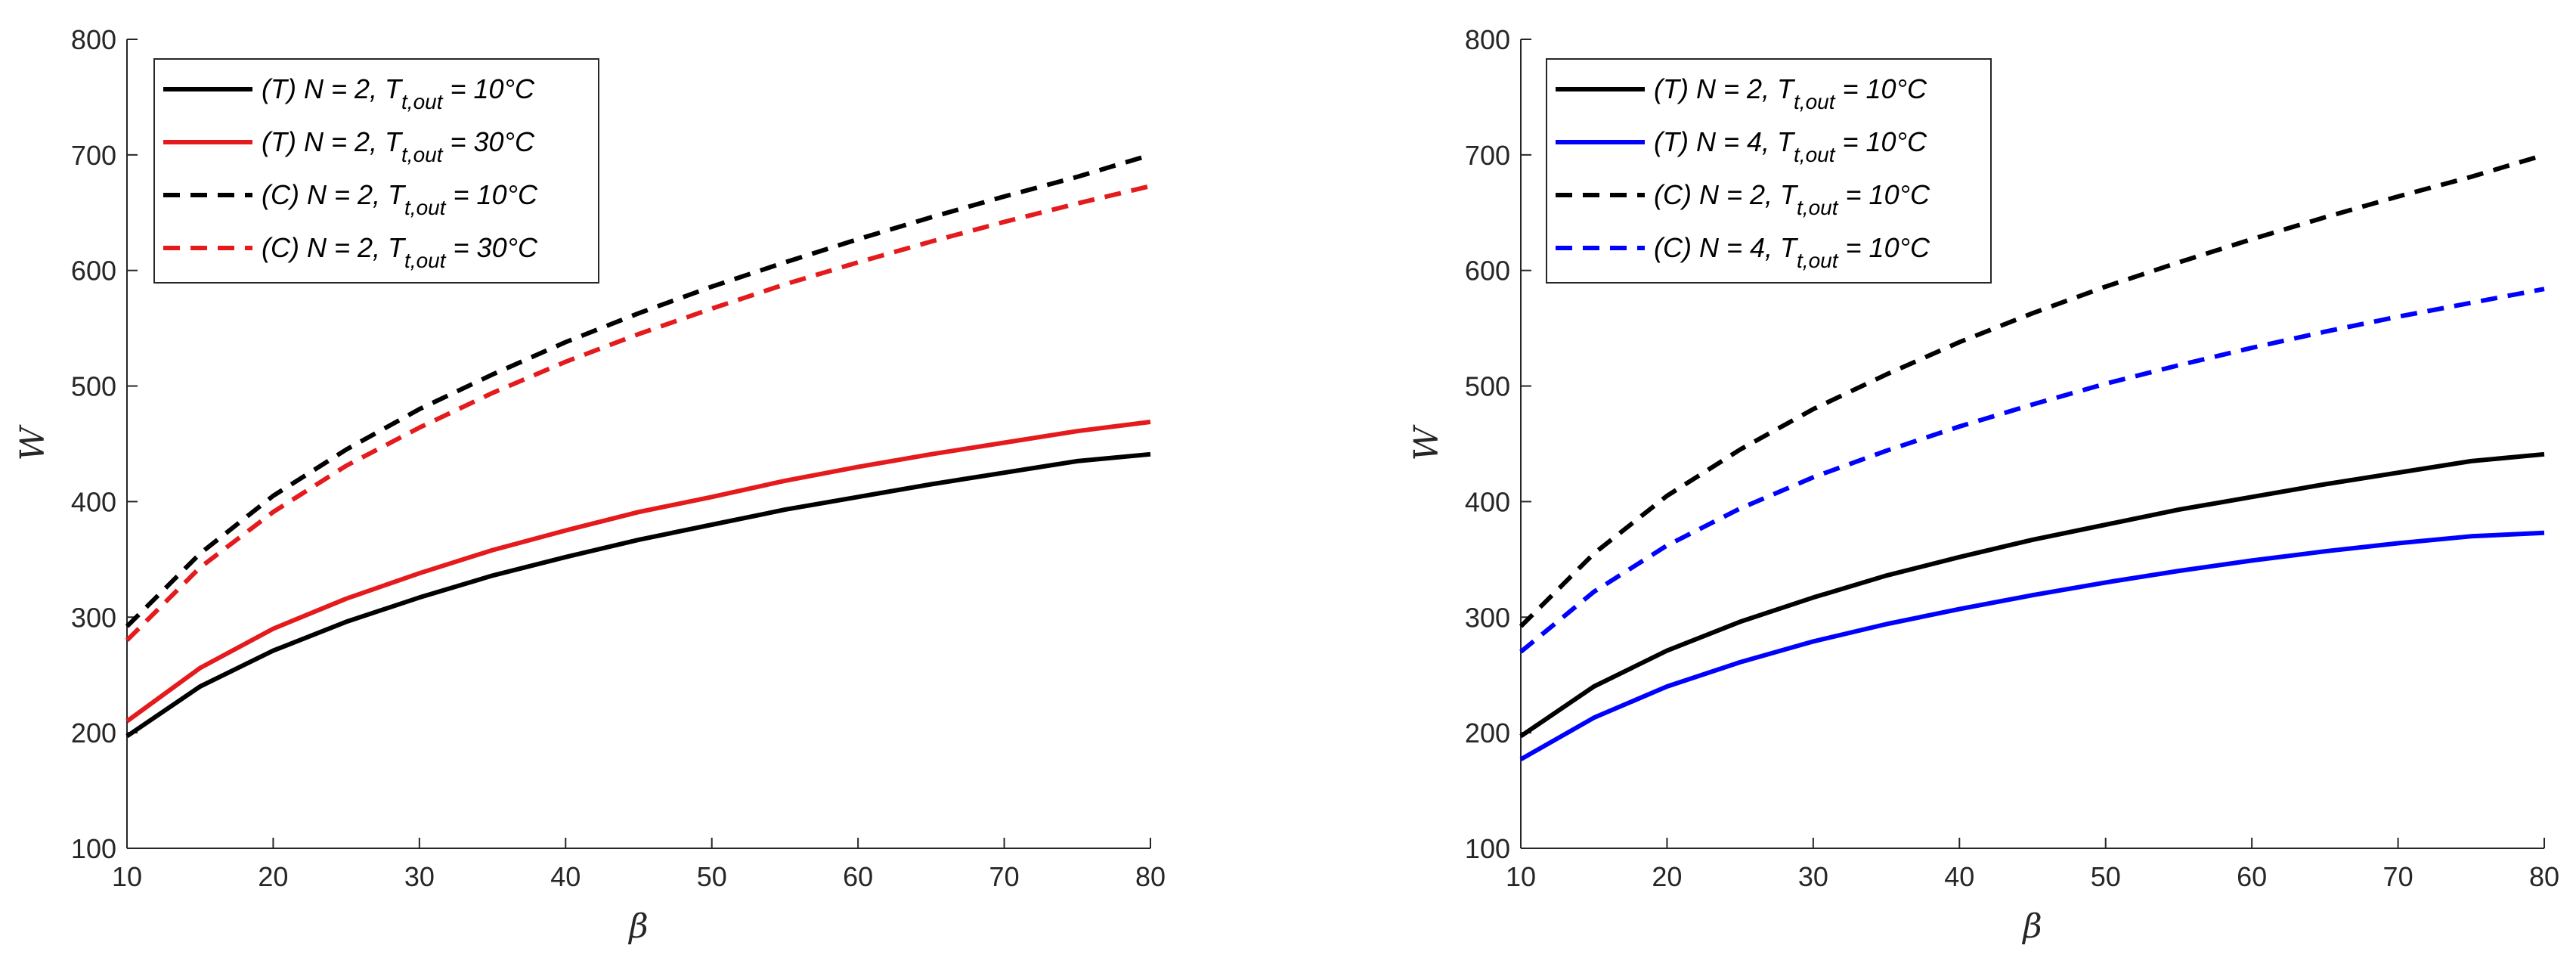 The image size is (2576, 967). I want to click on legend-label-2: (T) N = 4, Tt,out = 10°C, so click(1790, 146).